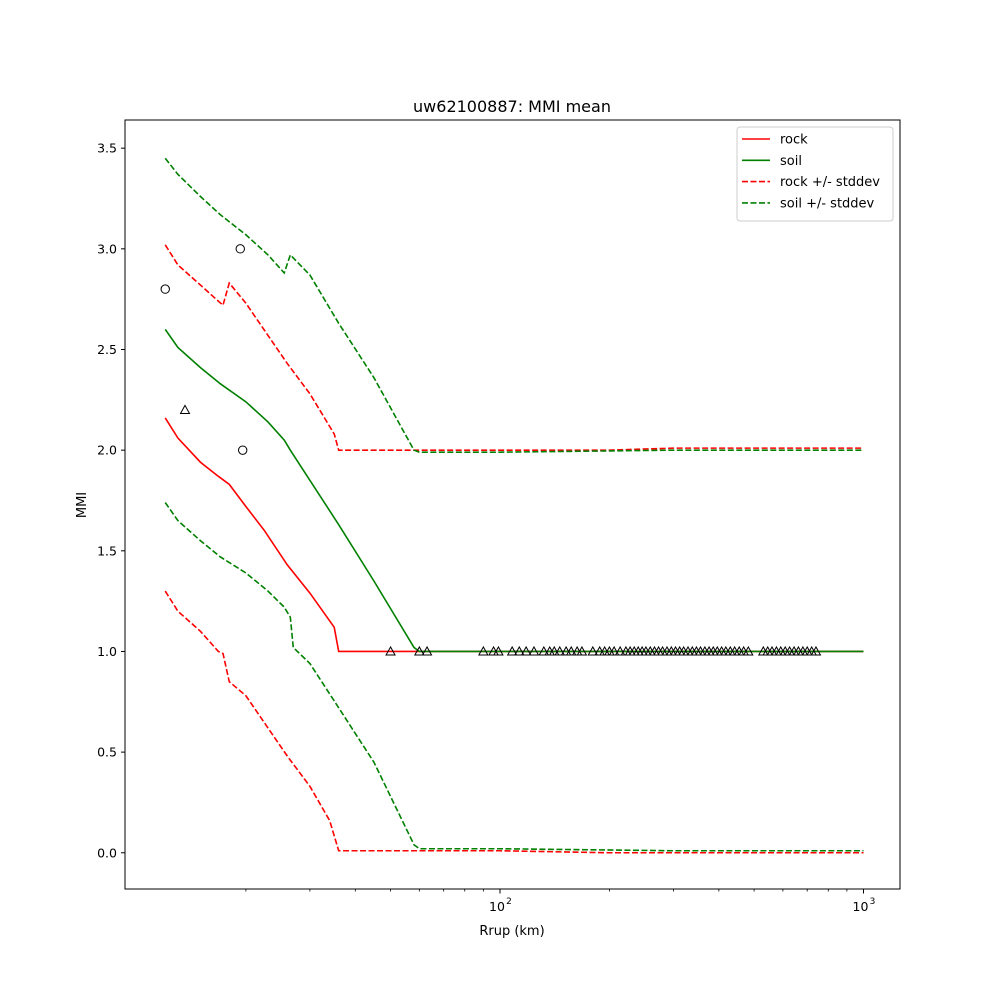 Image resolution: width=1000 pixels, height=1000 pixels. I want to click on y-tick-label: 1.0, so click(107, 651).